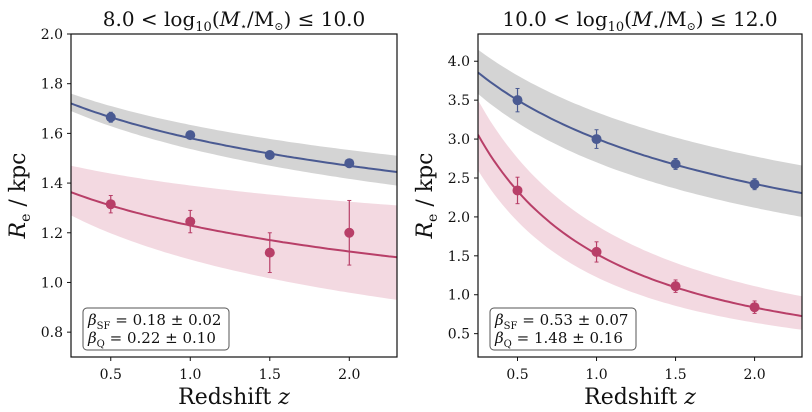 The image size is (812, 412). Describe the element at coordinates (52, 134) in the screenshot. I see `y-tick-label: 1.6` at that location.